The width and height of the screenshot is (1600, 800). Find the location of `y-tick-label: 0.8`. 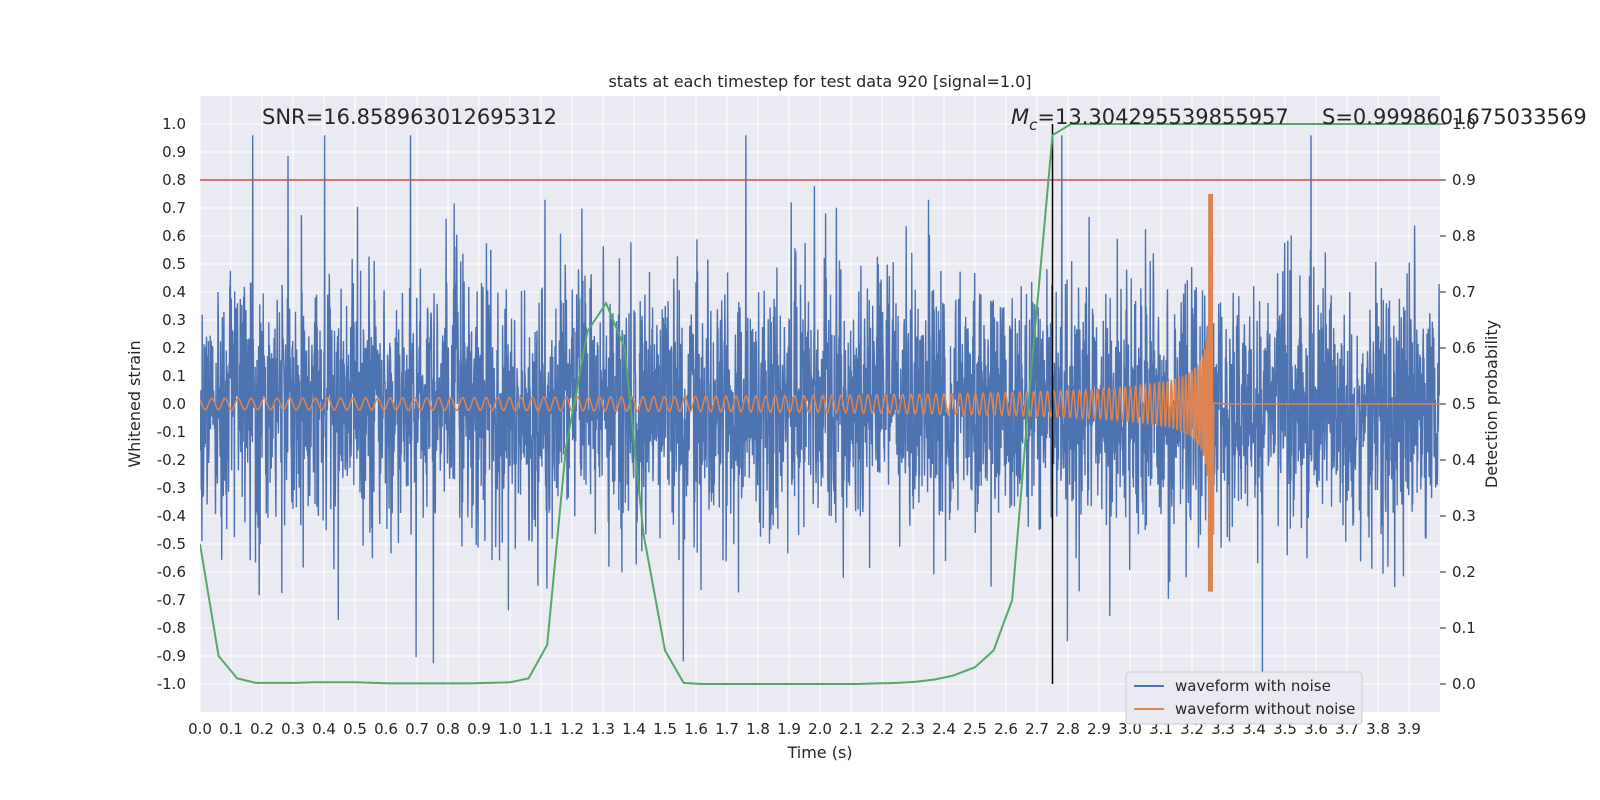

y-tick-label: 0.8 is located at coordinates (174, 180).